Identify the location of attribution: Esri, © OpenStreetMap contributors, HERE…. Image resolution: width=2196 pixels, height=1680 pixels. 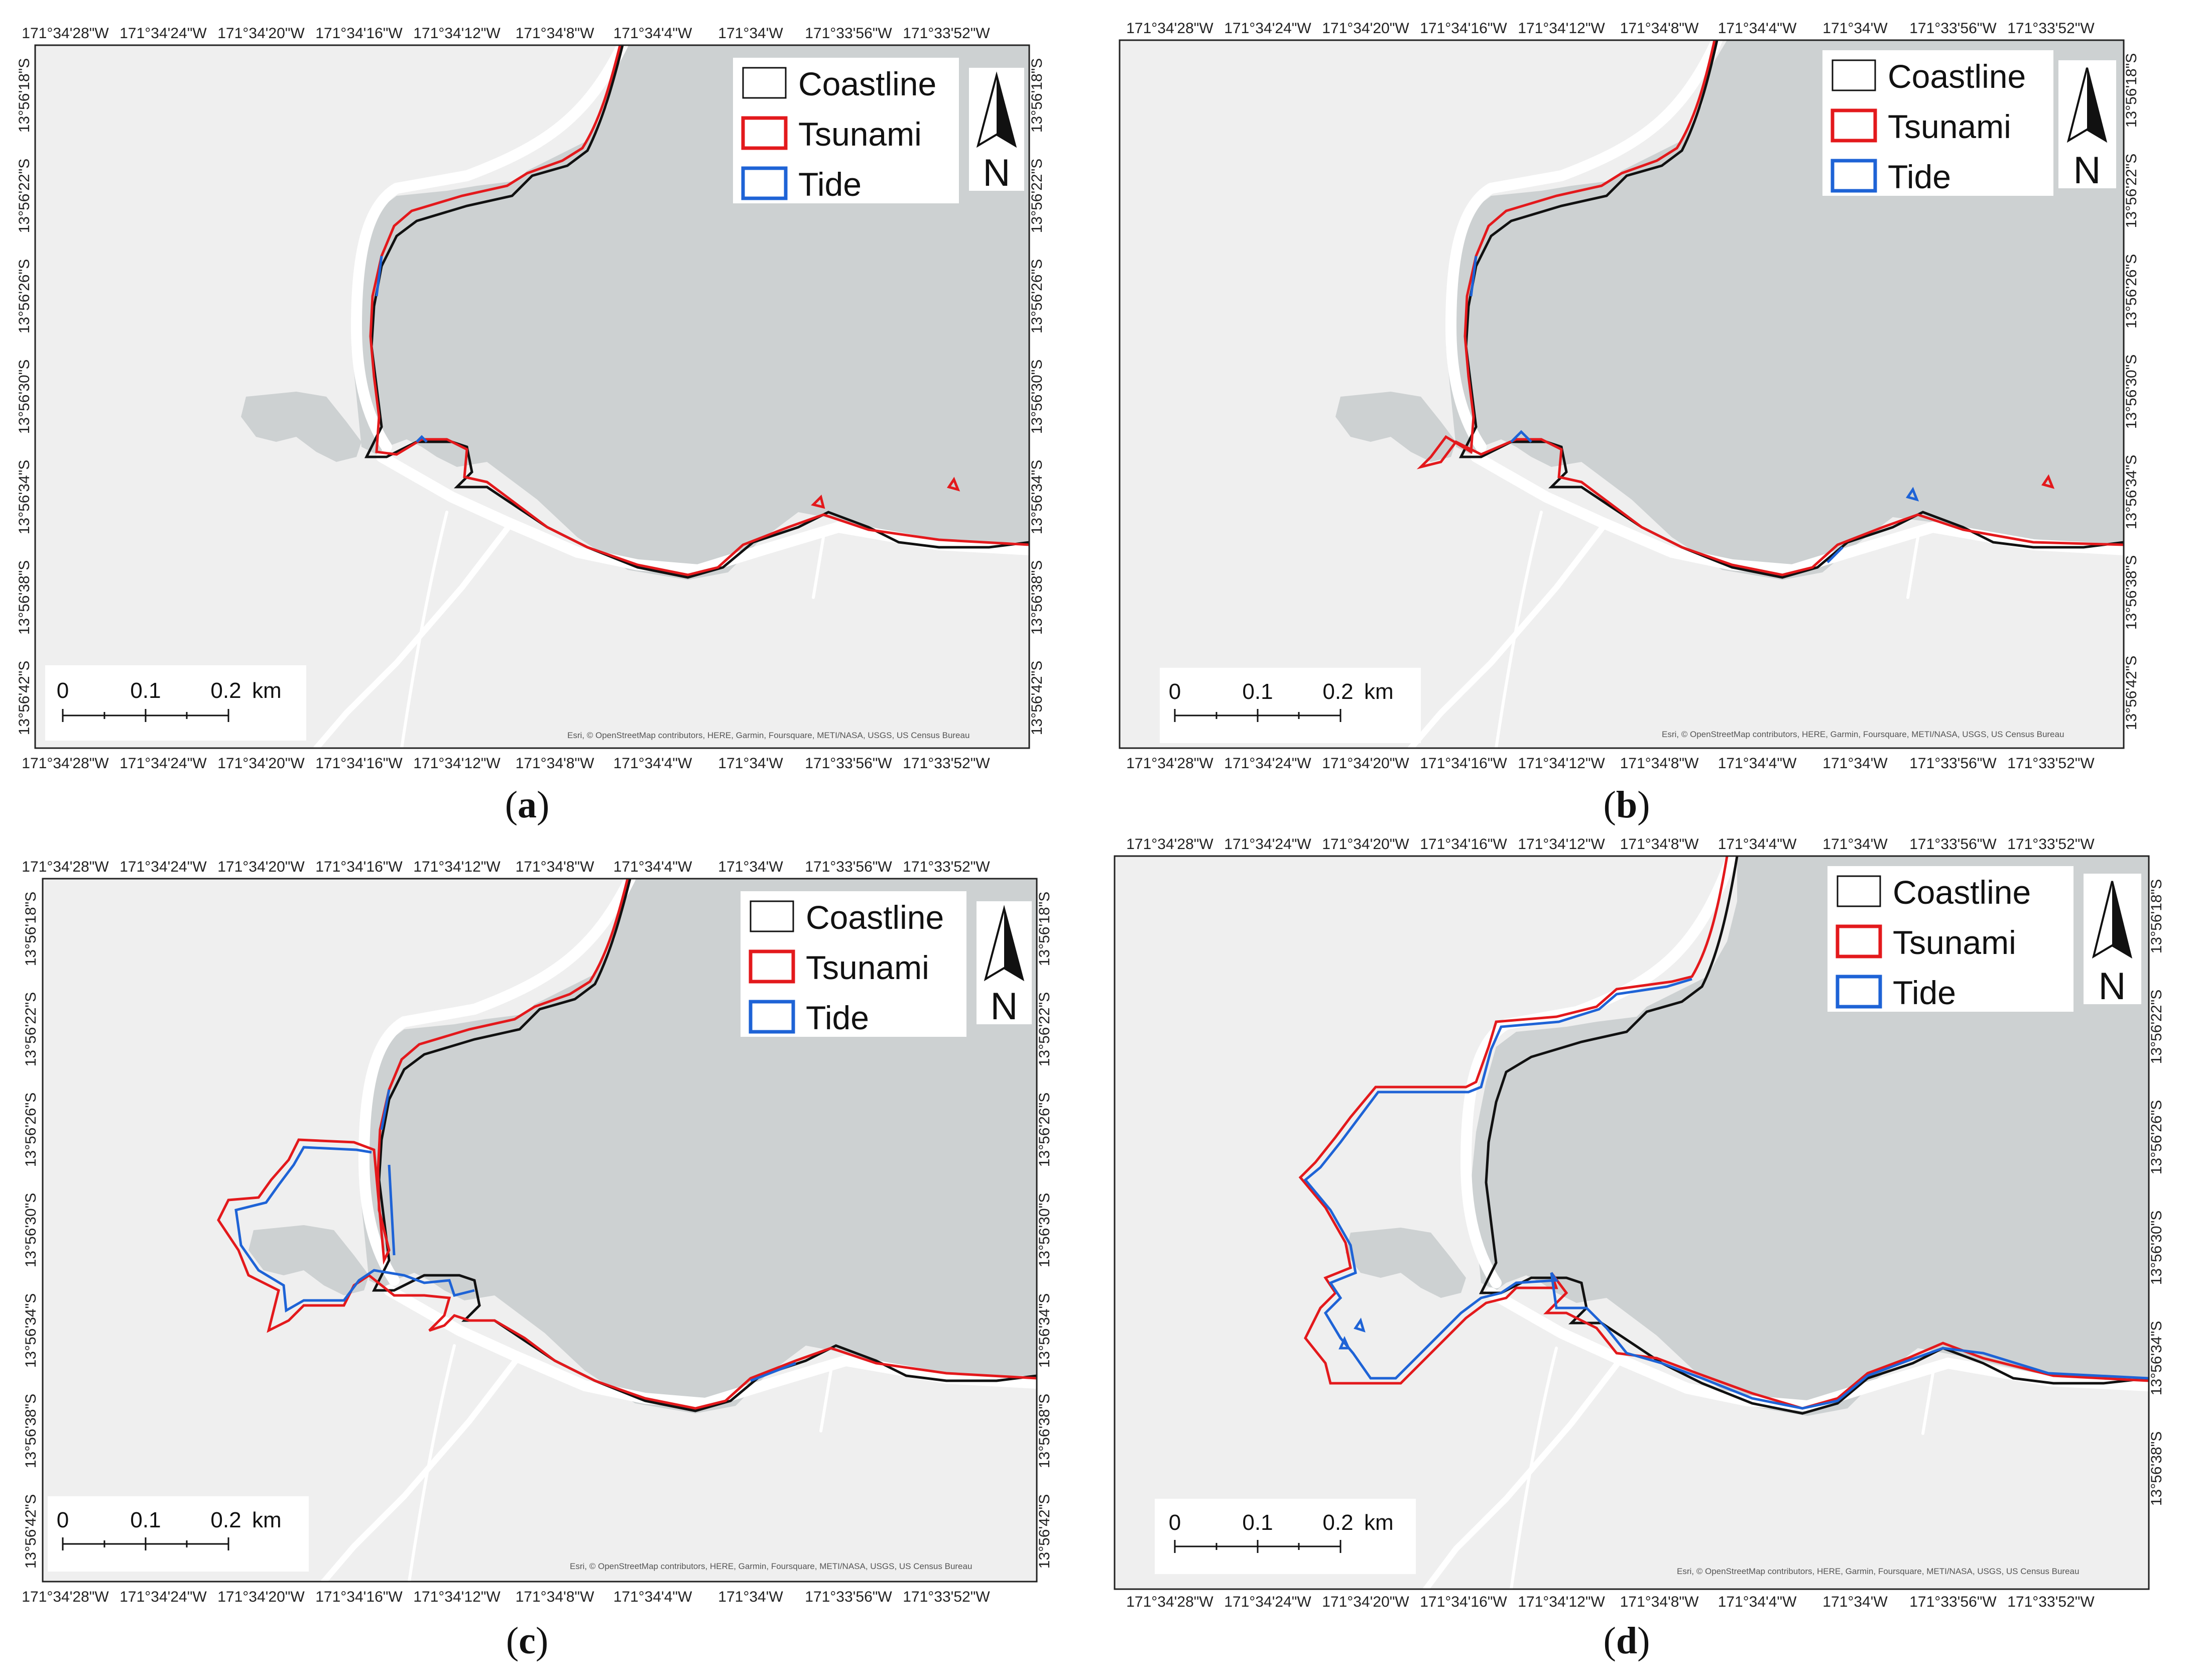
(768, 735).